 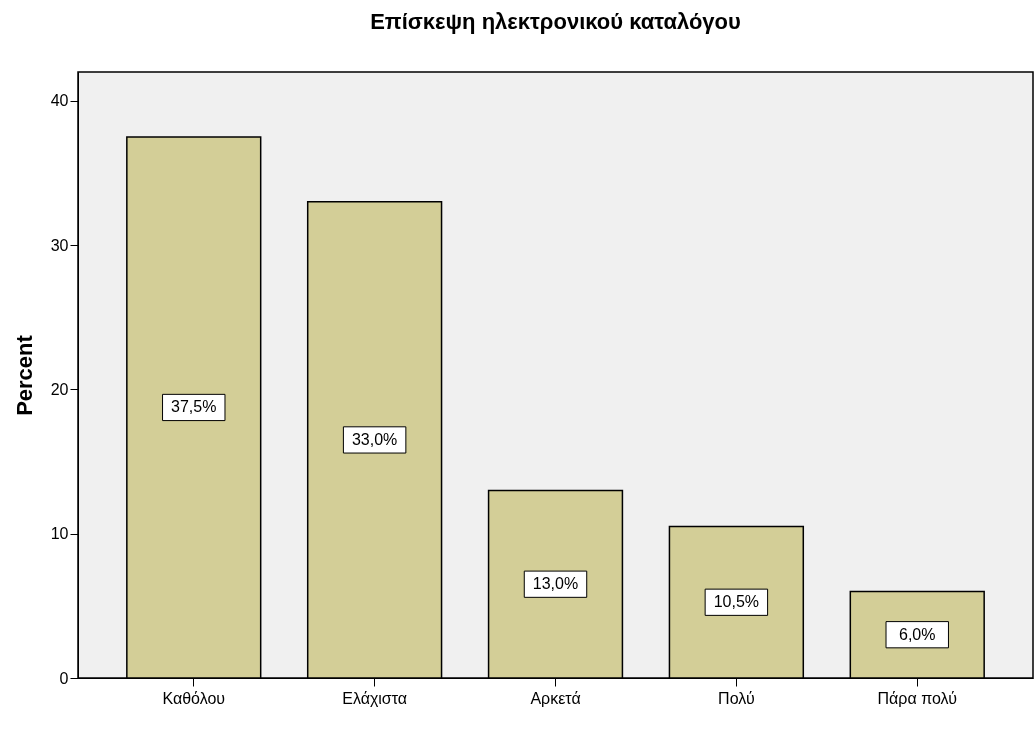 I want to click on chart-title: Επίσκεψη ηλεκτρονικού καταλόγου, so click(x=555, y=21).